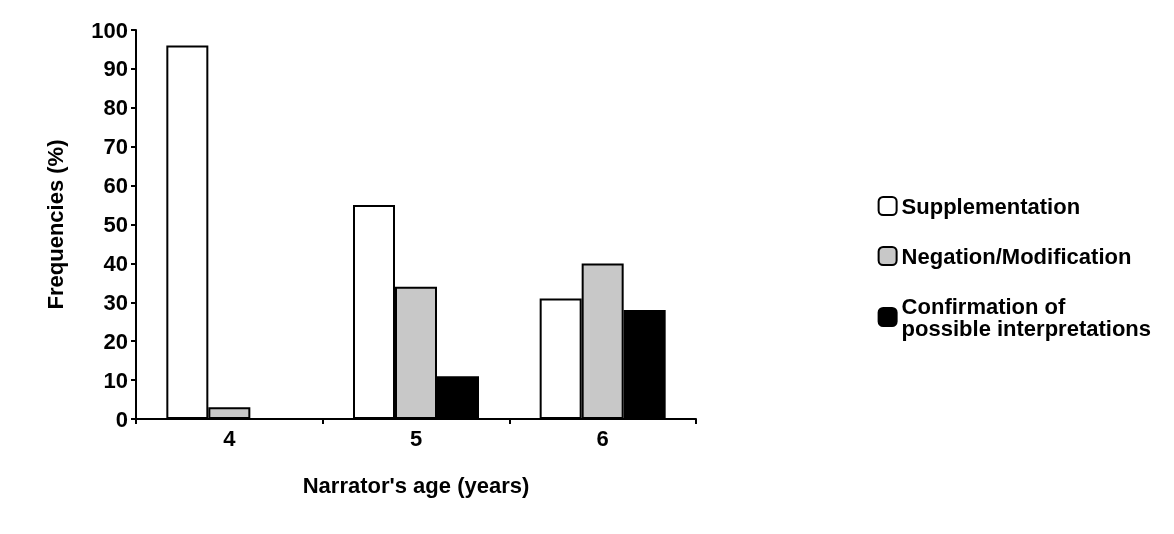  What do you see at coordinates (416, 485) in the screenshot?
I see `x-axis-title: Narrator's age (years)` at bounding box center [416, 485].